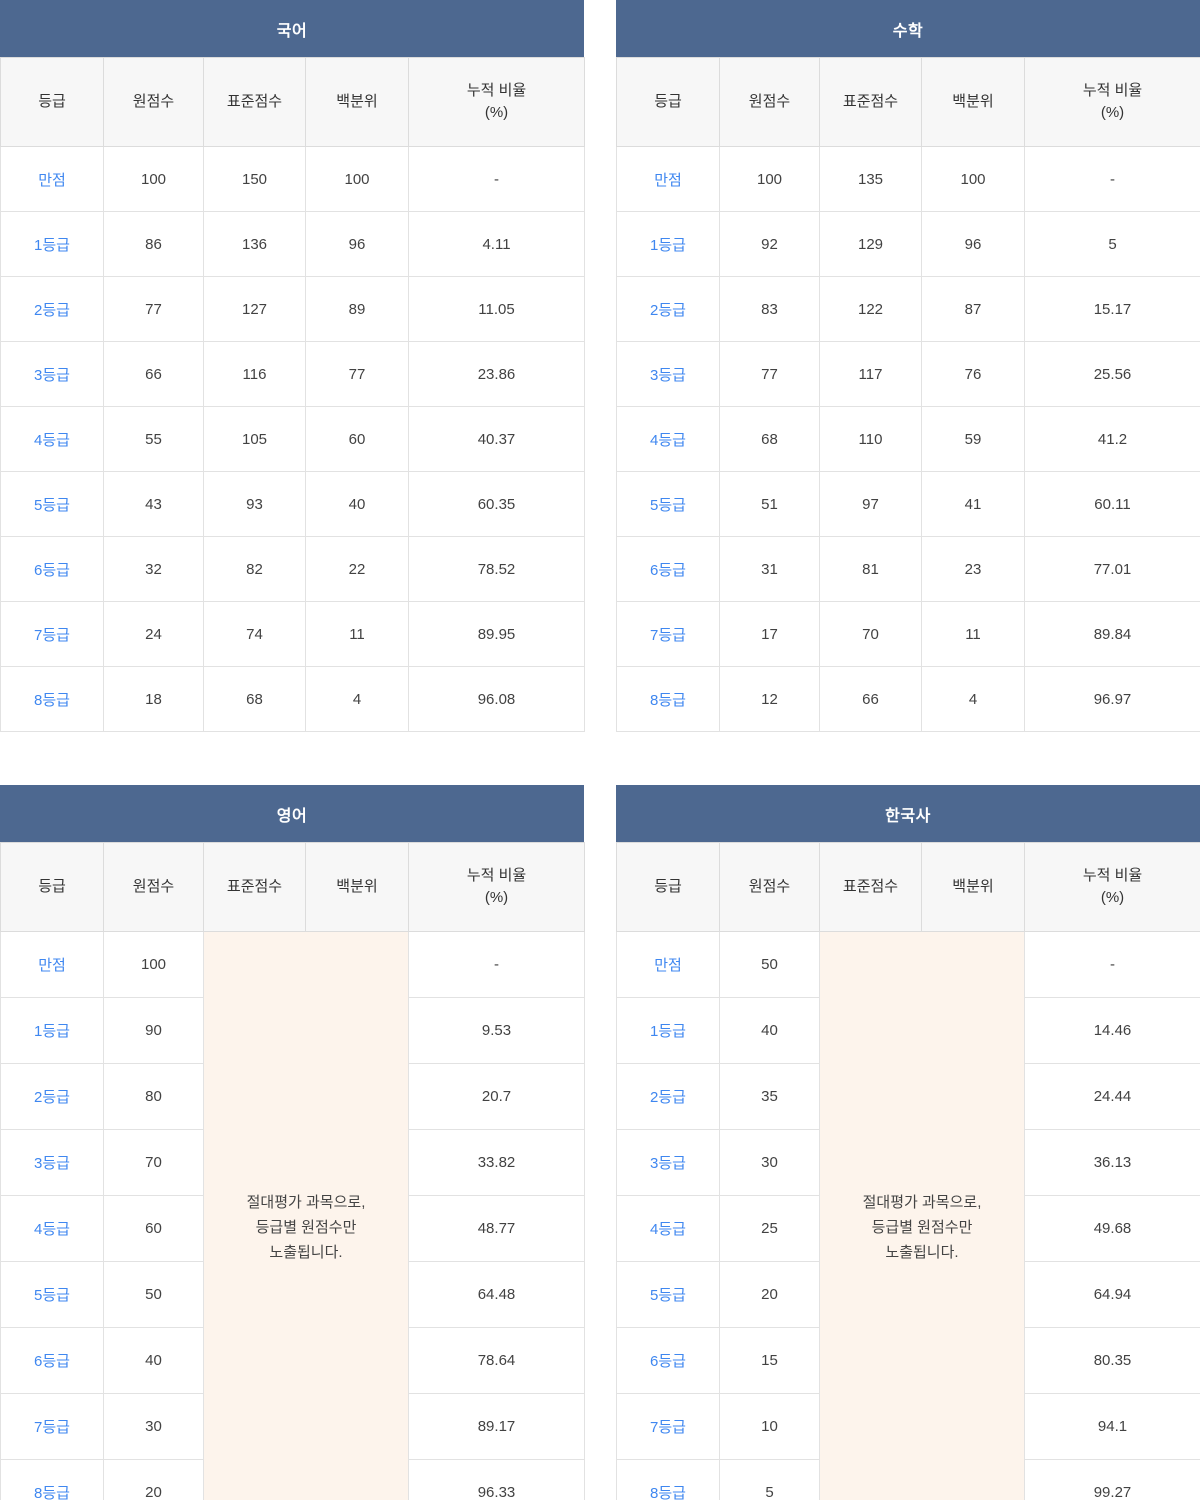 The image size is (1200, 1500). I want to click on raw-score-cell: 20, so click(153, 1479).